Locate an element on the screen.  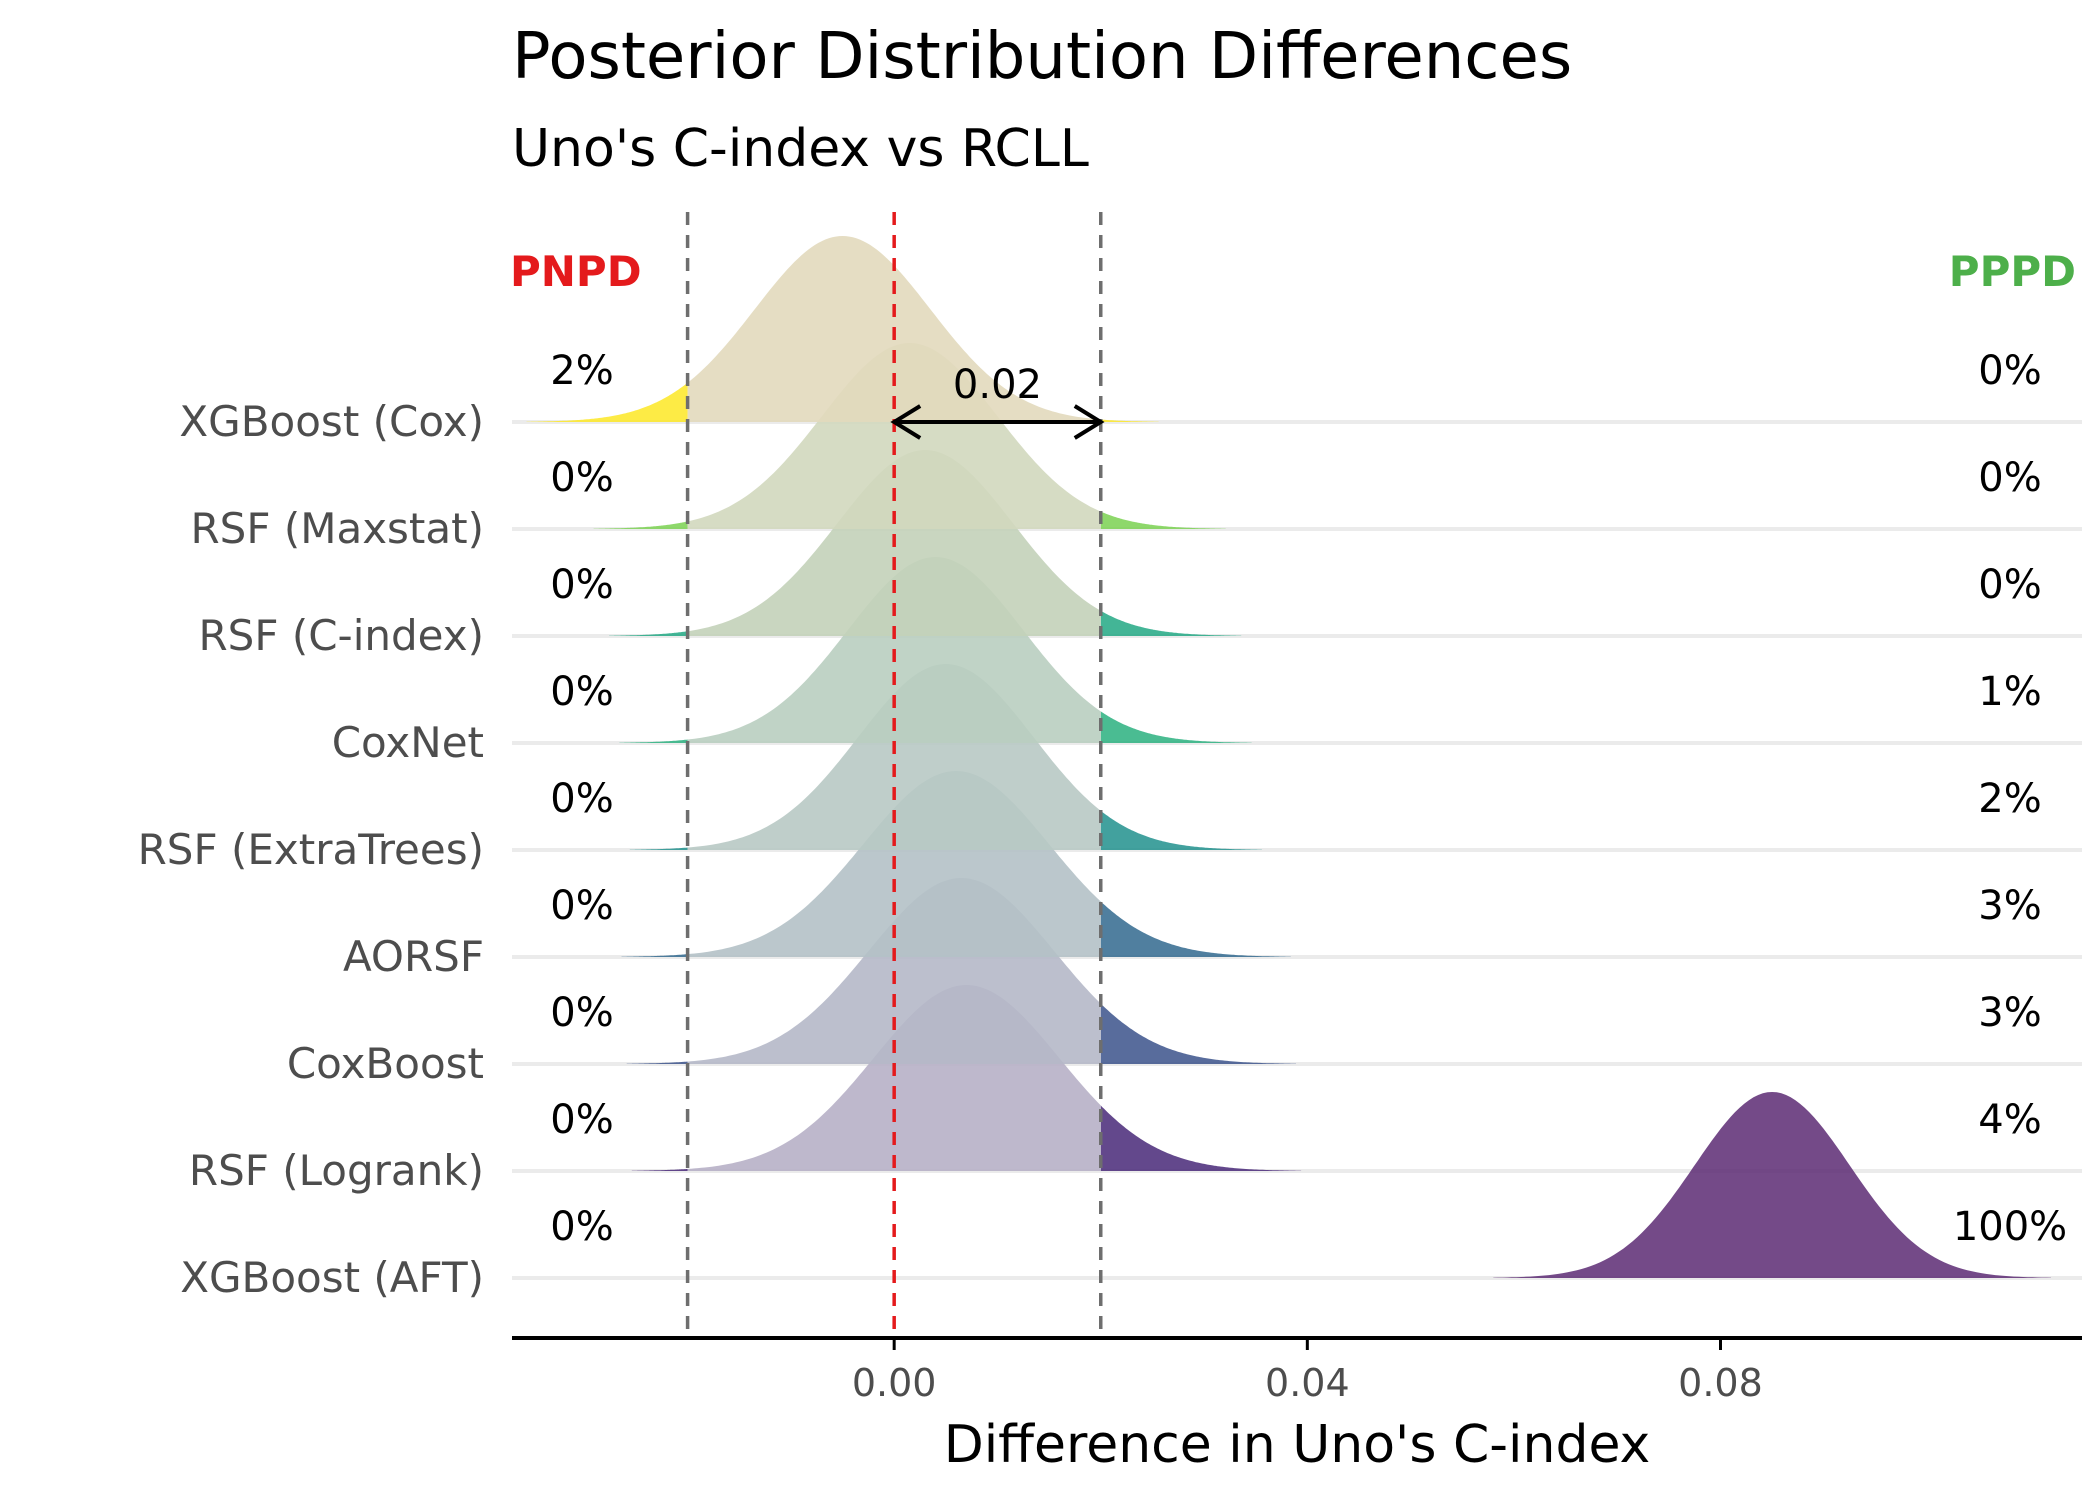
reference-lines is located at coordinates (894, 775).